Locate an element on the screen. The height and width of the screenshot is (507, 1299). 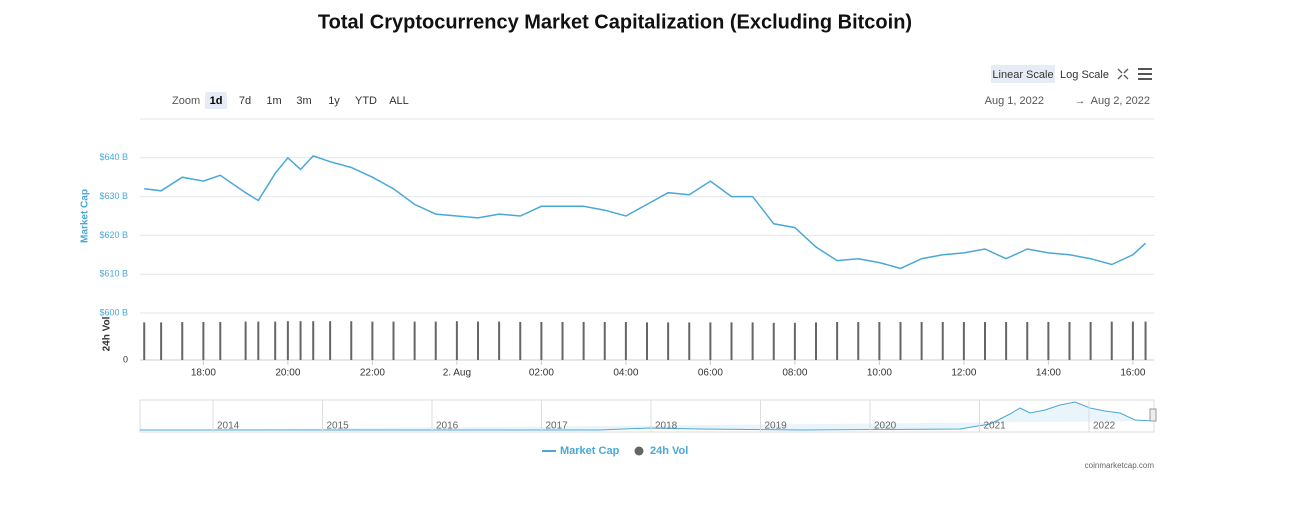
x-tick-label: 20:00 is located at coordinates (287, 373).